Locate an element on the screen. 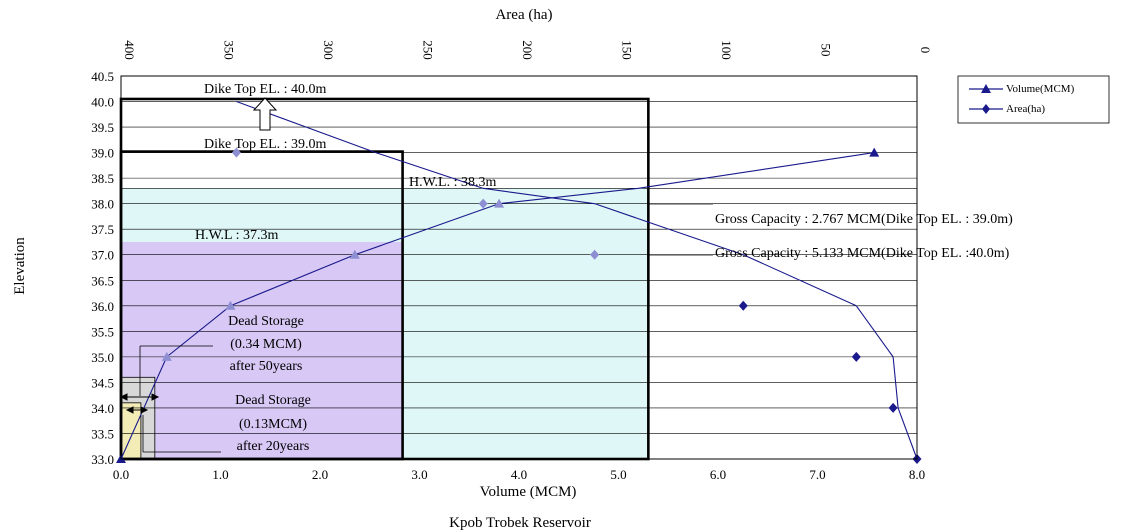  dead-storage-50-line2: (0.34 MCM) is located at coordinates (266, 344).